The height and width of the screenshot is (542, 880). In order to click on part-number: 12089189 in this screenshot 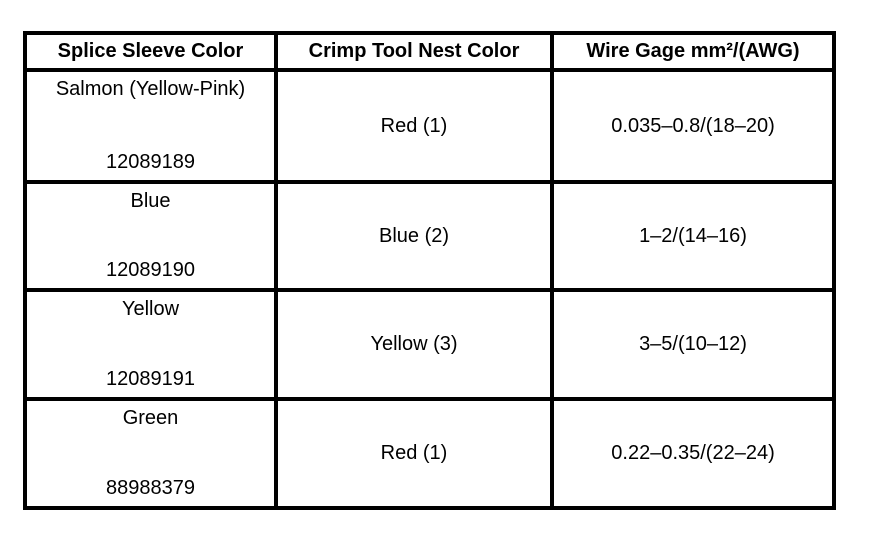, I will do `click(150, 162)`.